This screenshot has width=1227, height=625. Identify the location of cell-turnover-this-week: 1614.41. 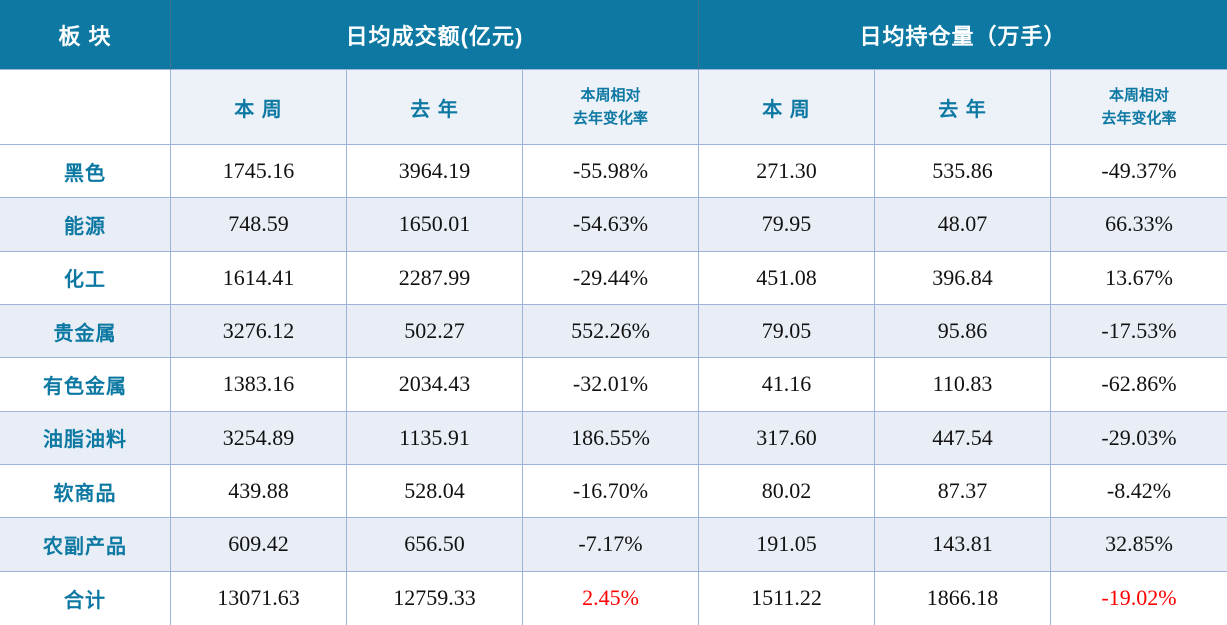
(259, 278).